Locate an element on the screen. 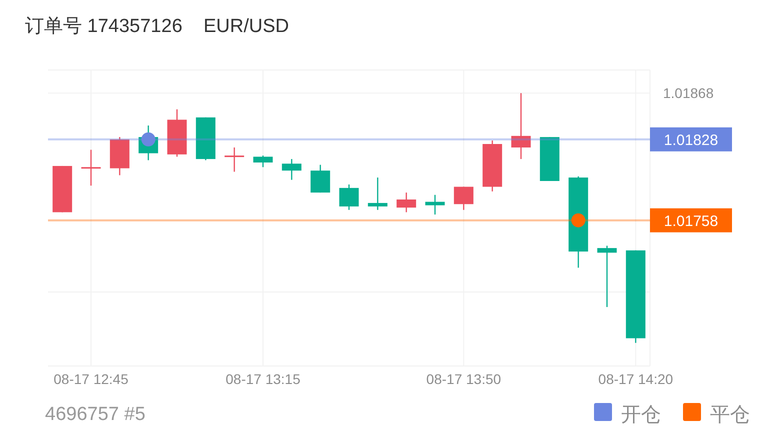 Image resolution: width=775 pixels, height=440 pixels. legend-label: 平仓 is located at coordinates (730, 415).